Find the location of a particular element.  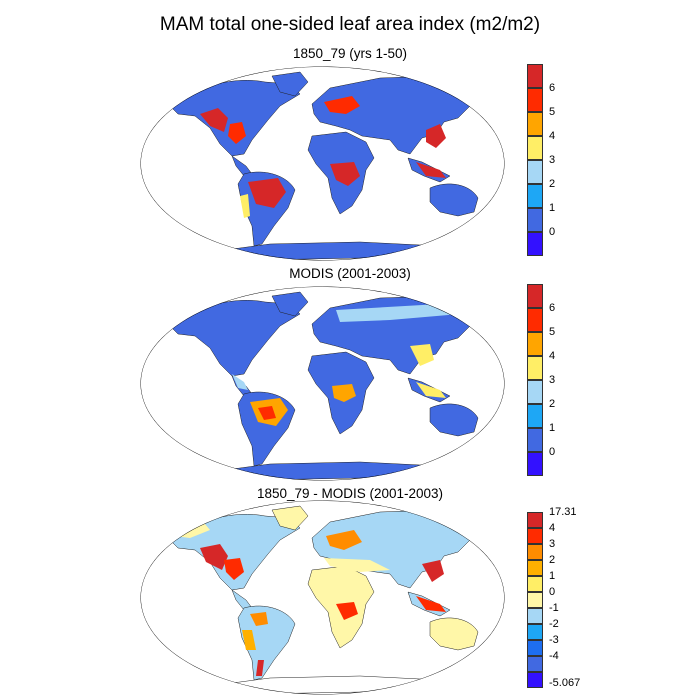

colorbar-panel-1: 6 5 4 3 2 1 0 is located at coordinates (541, 160).